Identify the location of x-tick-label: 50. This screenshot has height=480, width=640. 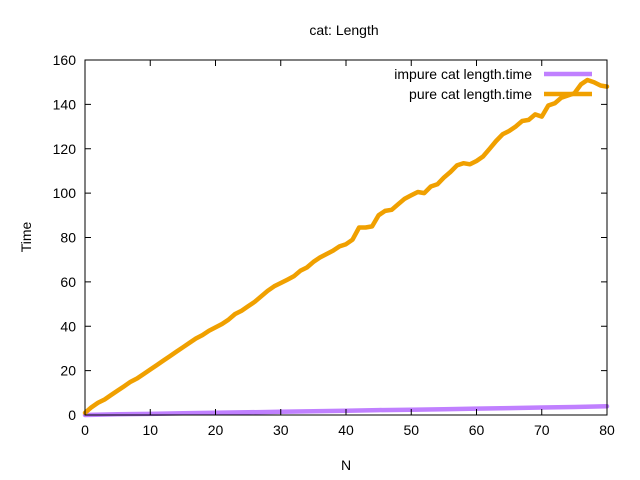
(411, 430).